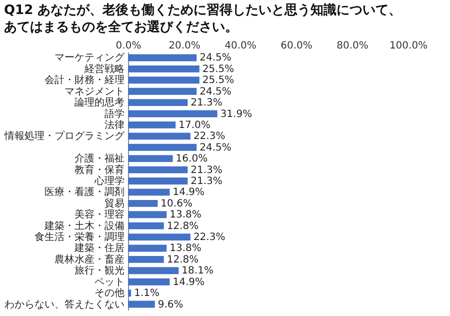 The width and height of the screenshot is (450, 316). Describe the element at coordinates (147, 294) in the screenshot. I see `data-label: 1.1%` at that location.